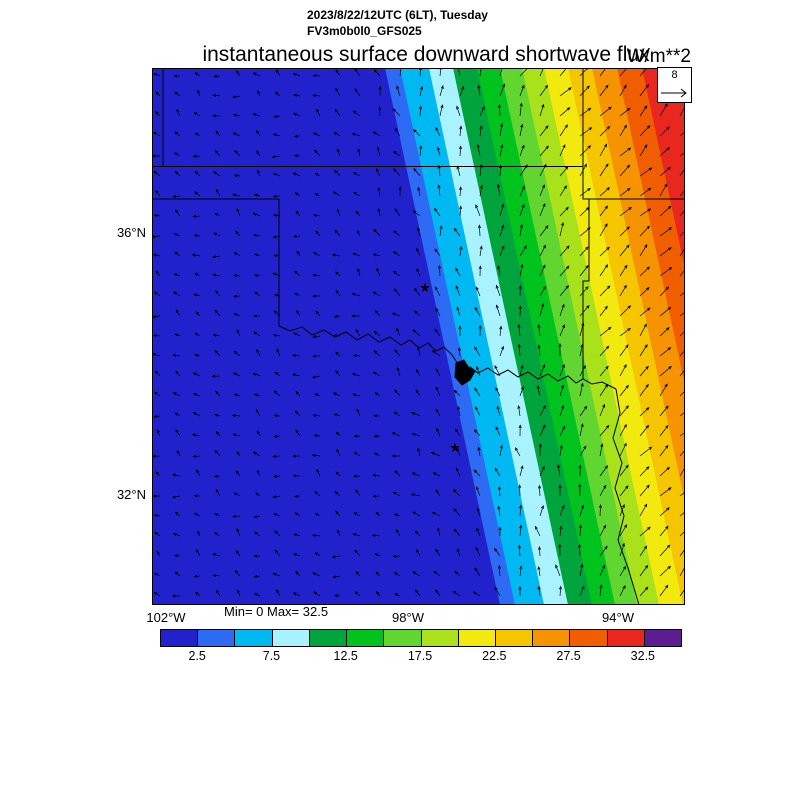 Image resolution: width=800 pixels, height=800 pixels. I want to click on colorbar-tick-label: 27.5, so click(568, 656).